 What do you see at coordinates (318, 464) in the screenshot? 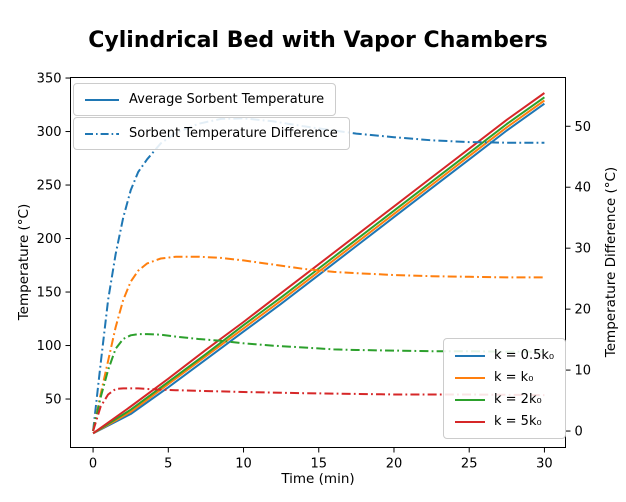
I see `x-tick-15-label: 15` at bounding box center [318, 464].